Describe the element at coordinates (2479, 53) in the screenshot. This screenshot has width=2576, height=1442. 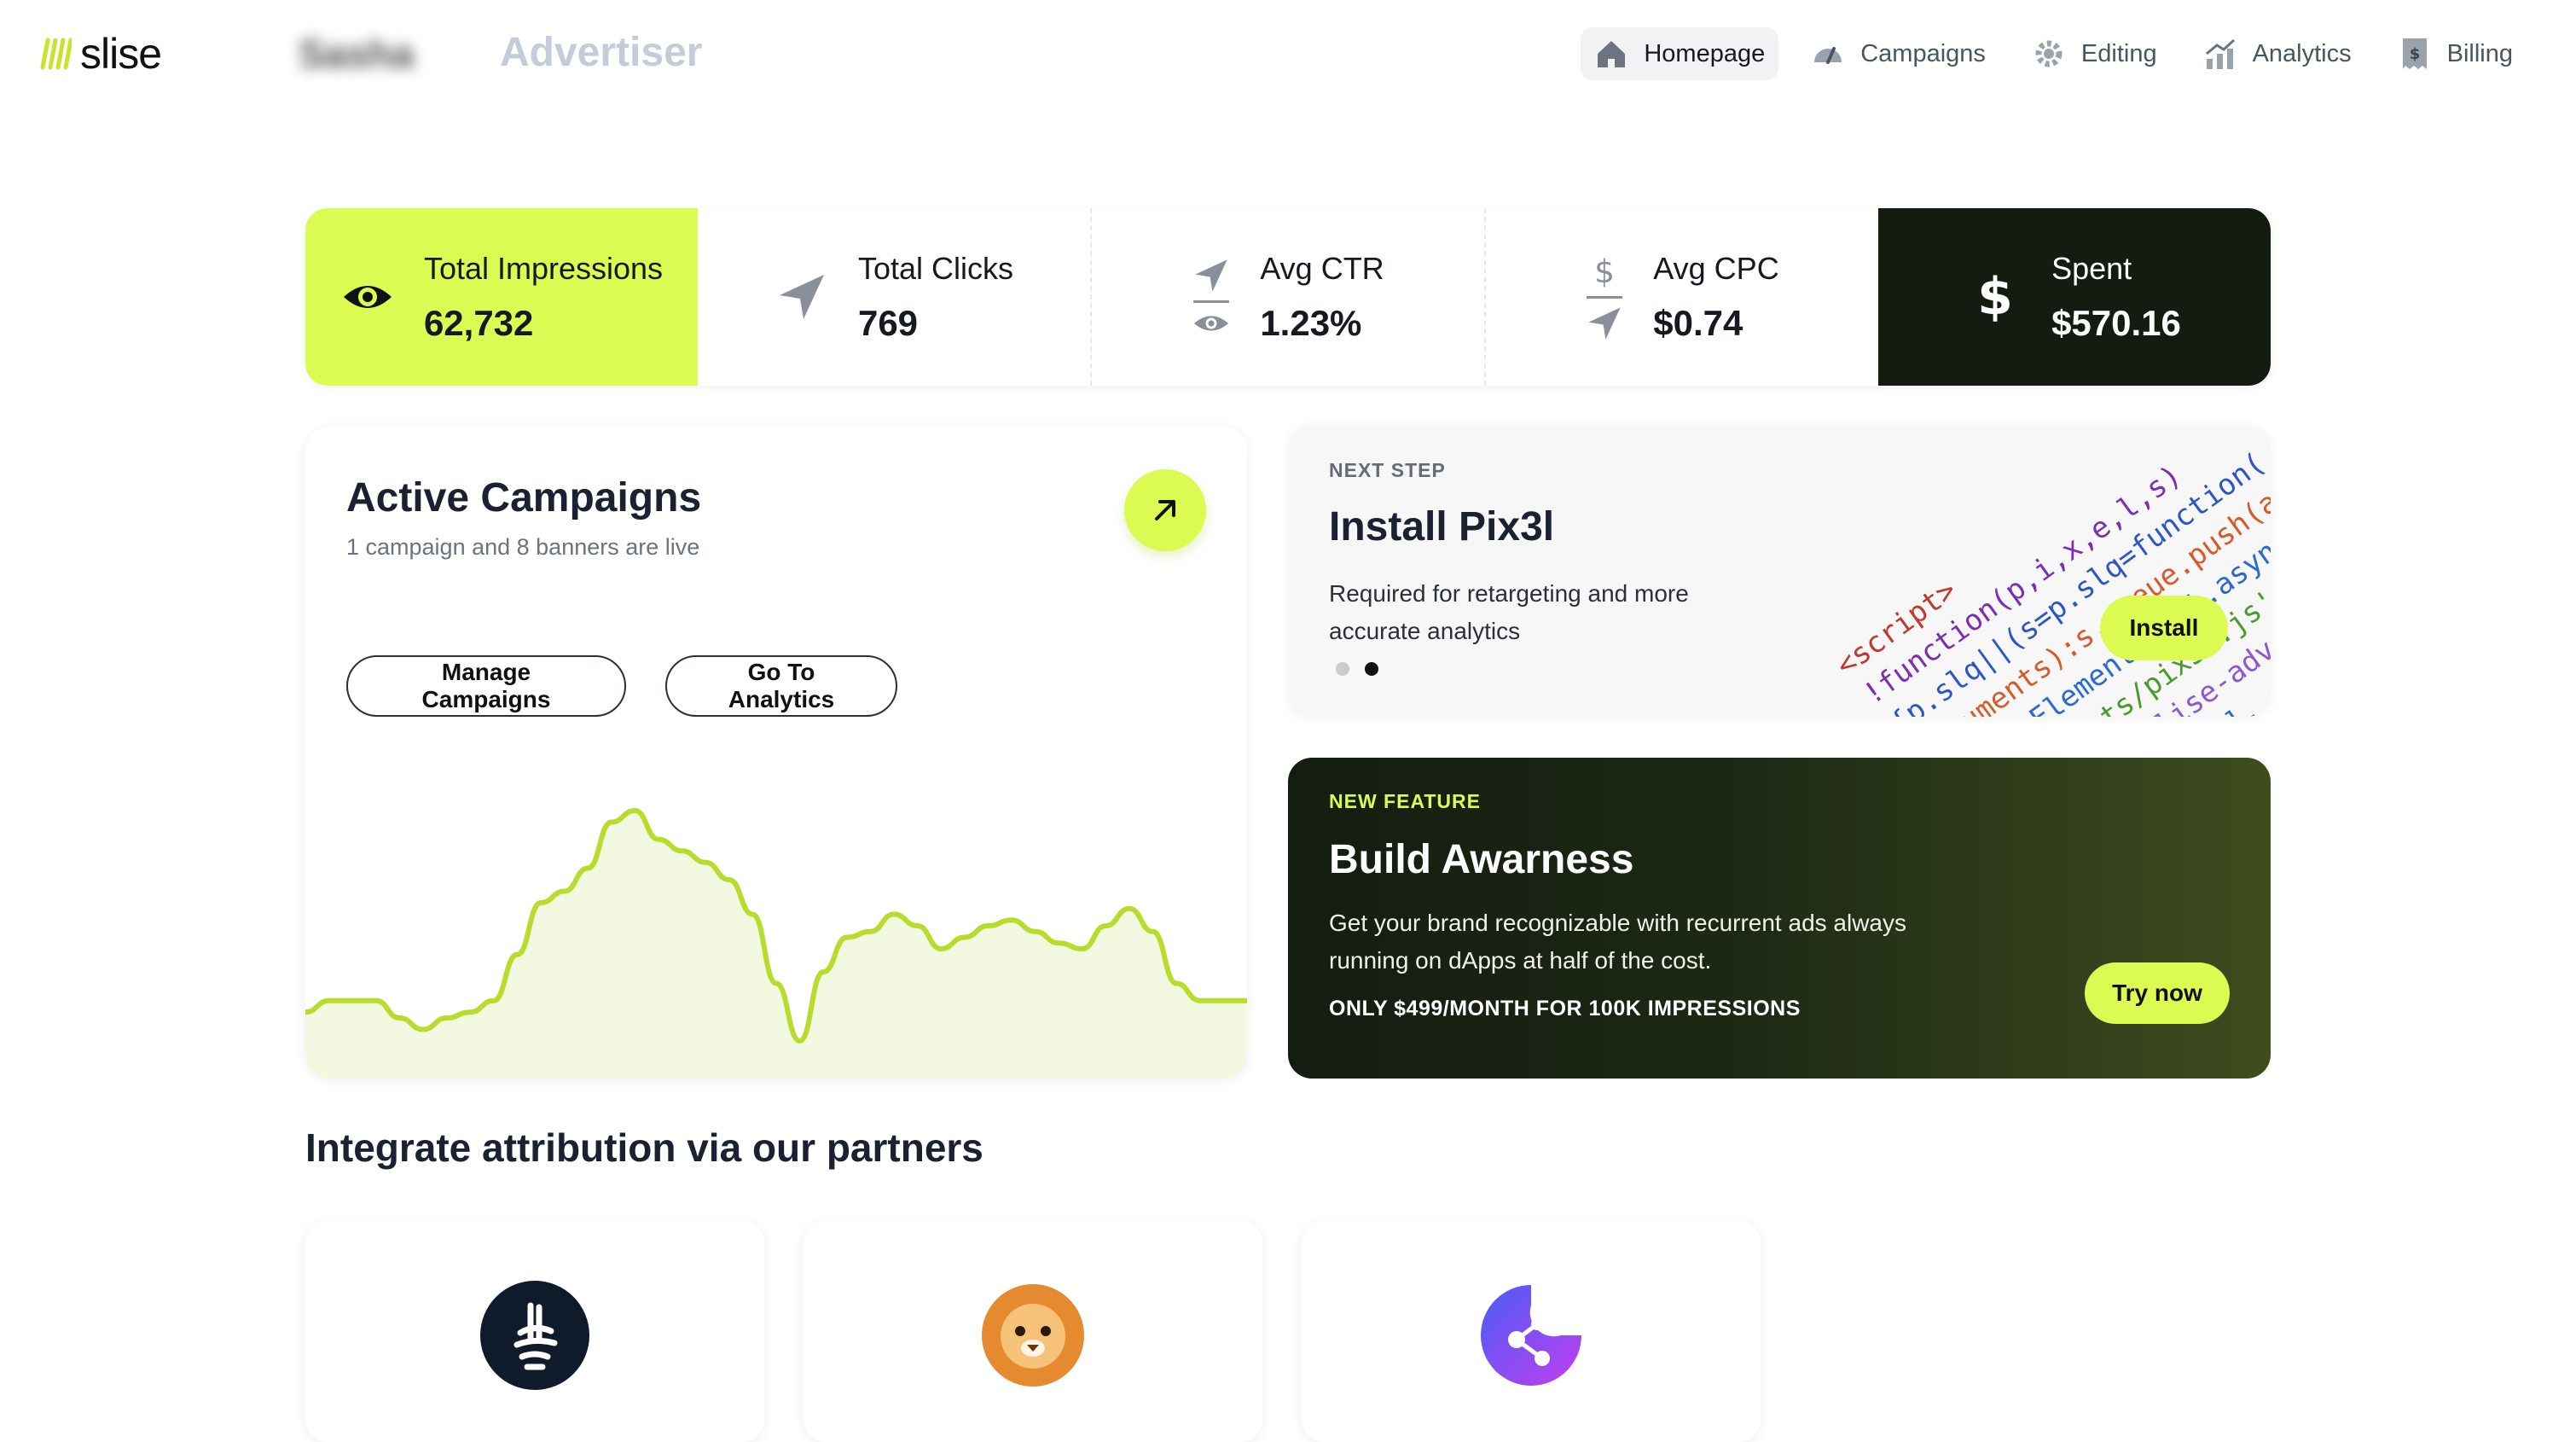
I see `nav-billing-label: Billing` at that location.